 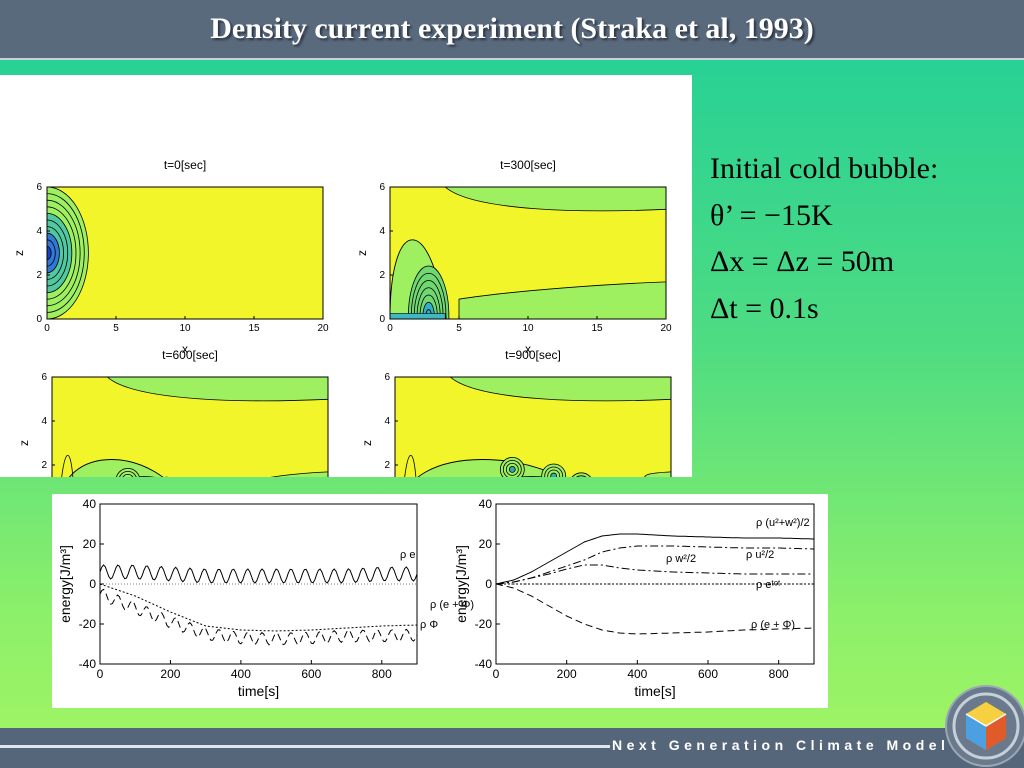 I want to click on plot-frame, so click(x=258, y=584).